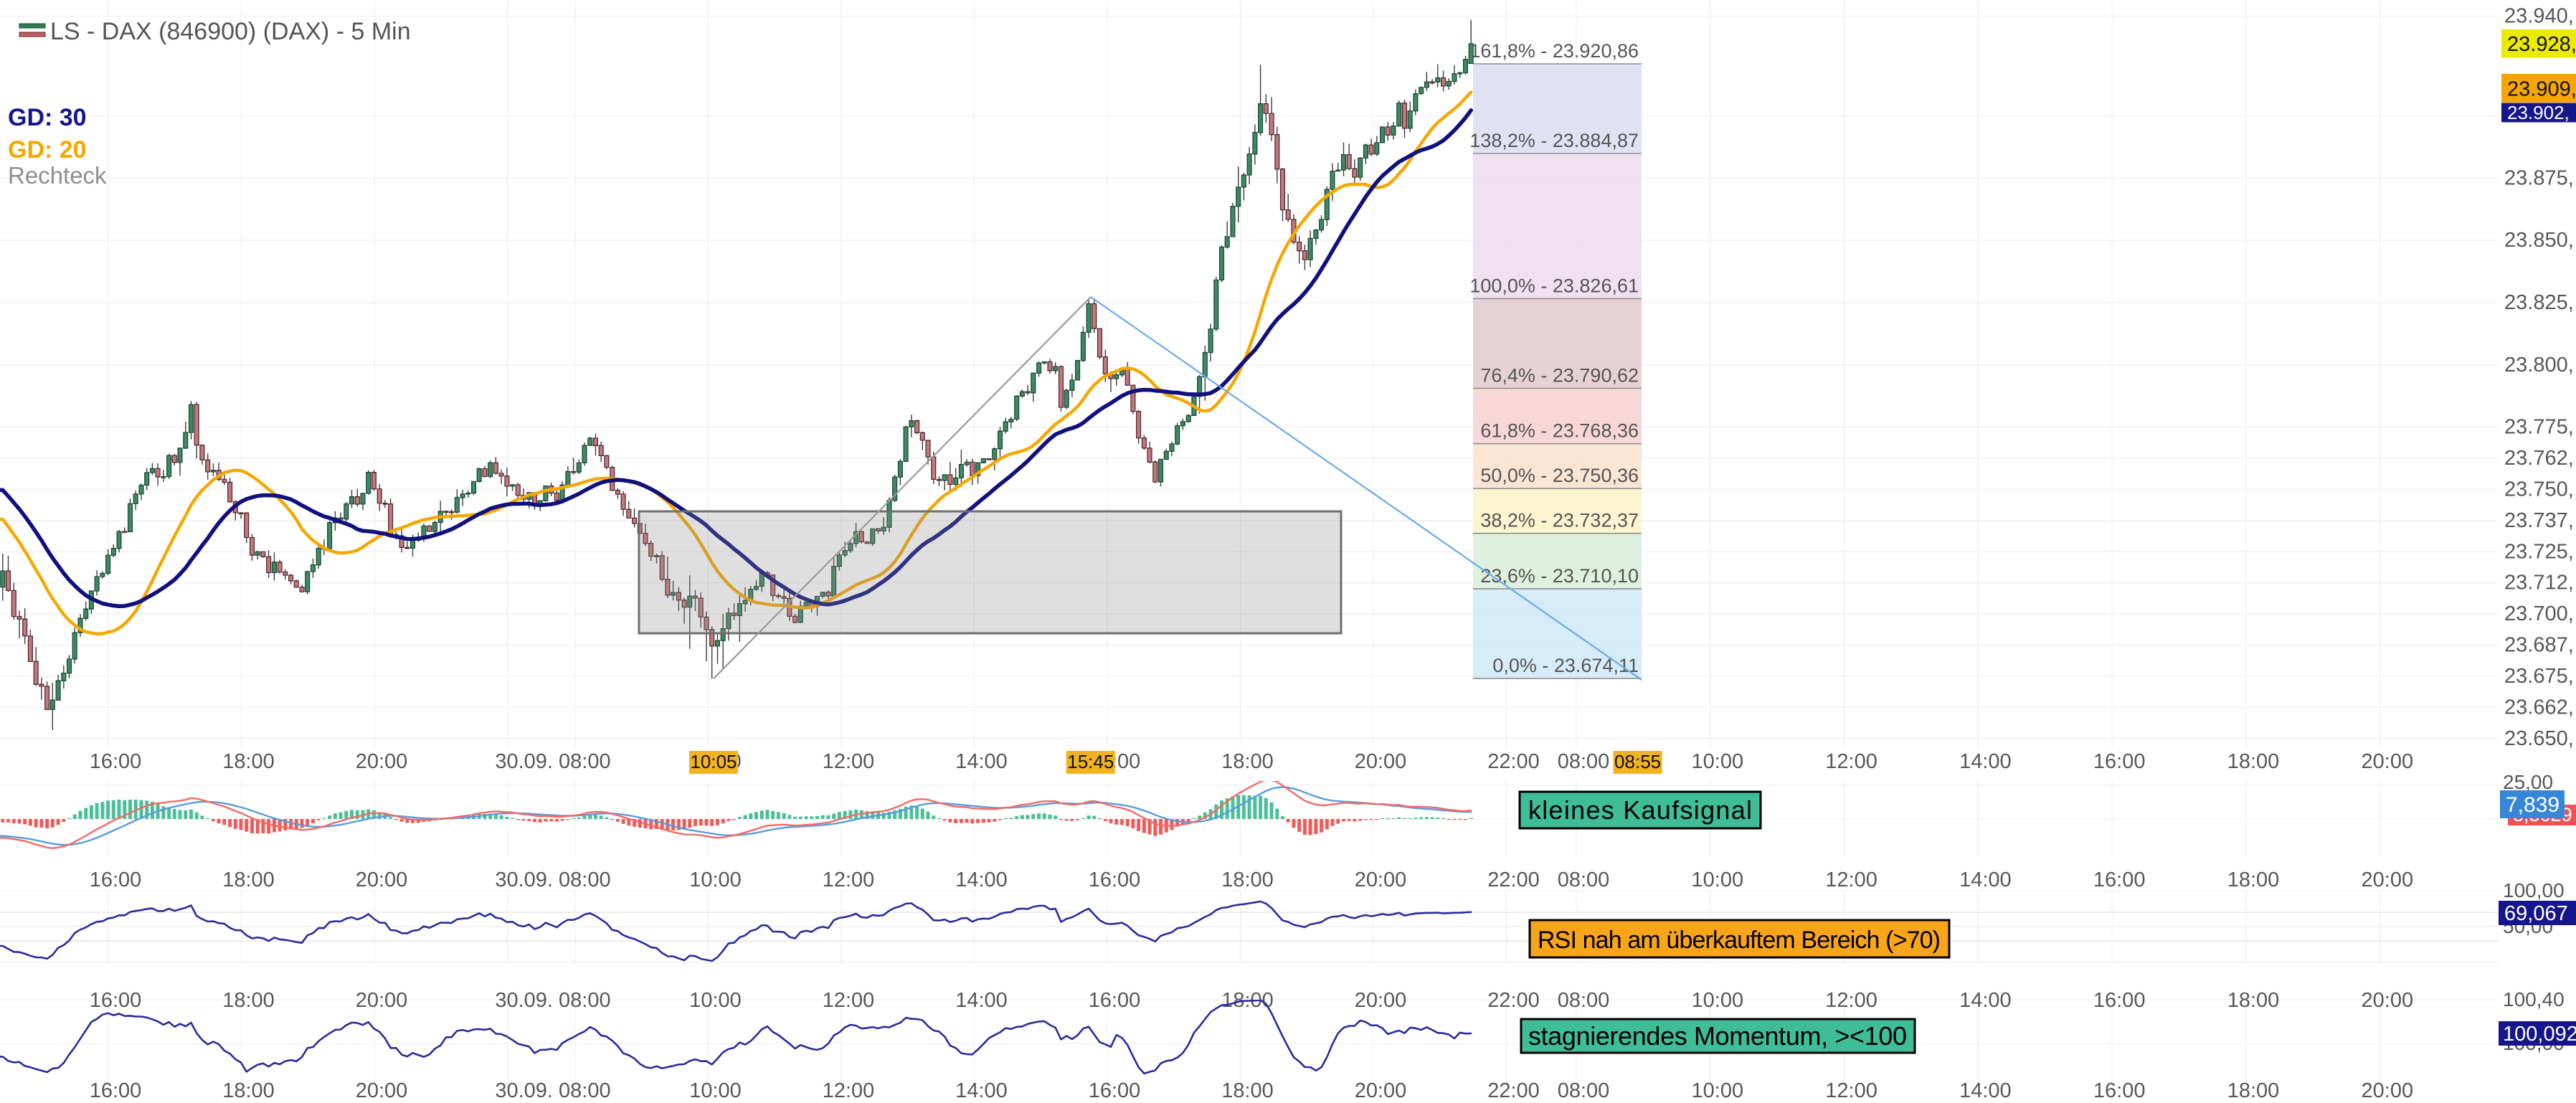  What do you see at coordinates (1559, 475) in the screenshot?
I see `svg-text: 50,0% - 23.750,36` at bounding box center [1559, 475].